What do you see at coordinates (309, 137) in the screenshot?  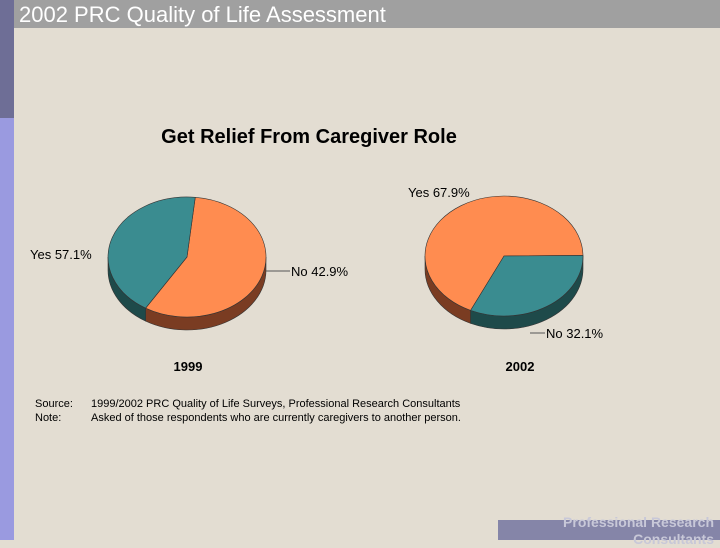 I see `chart-title: Get Relief From Caregiver Role` at bounding box center [309, 137].